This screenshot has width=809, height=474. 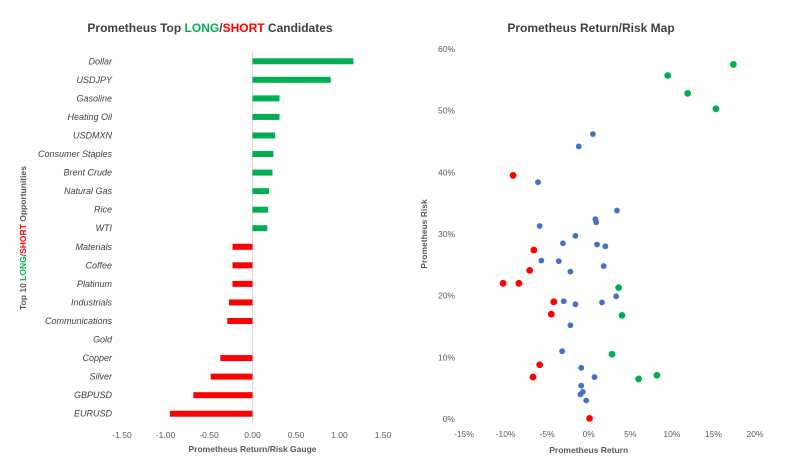 I want to click on scatter-x-tick-label: 5%, so click(x=630, y=434).